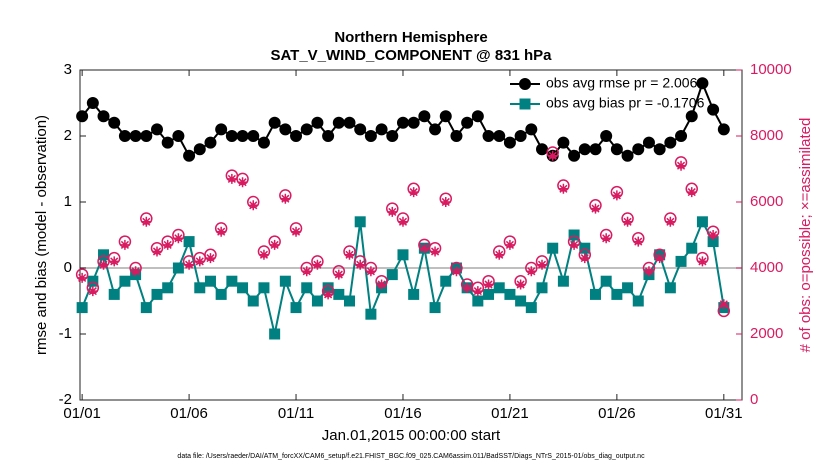 The height and width of the screenshot is (470, 830). Describe the element at coordinates (724, 413) in the screenshot. I see `x-tick-label: 01/31` at that location.